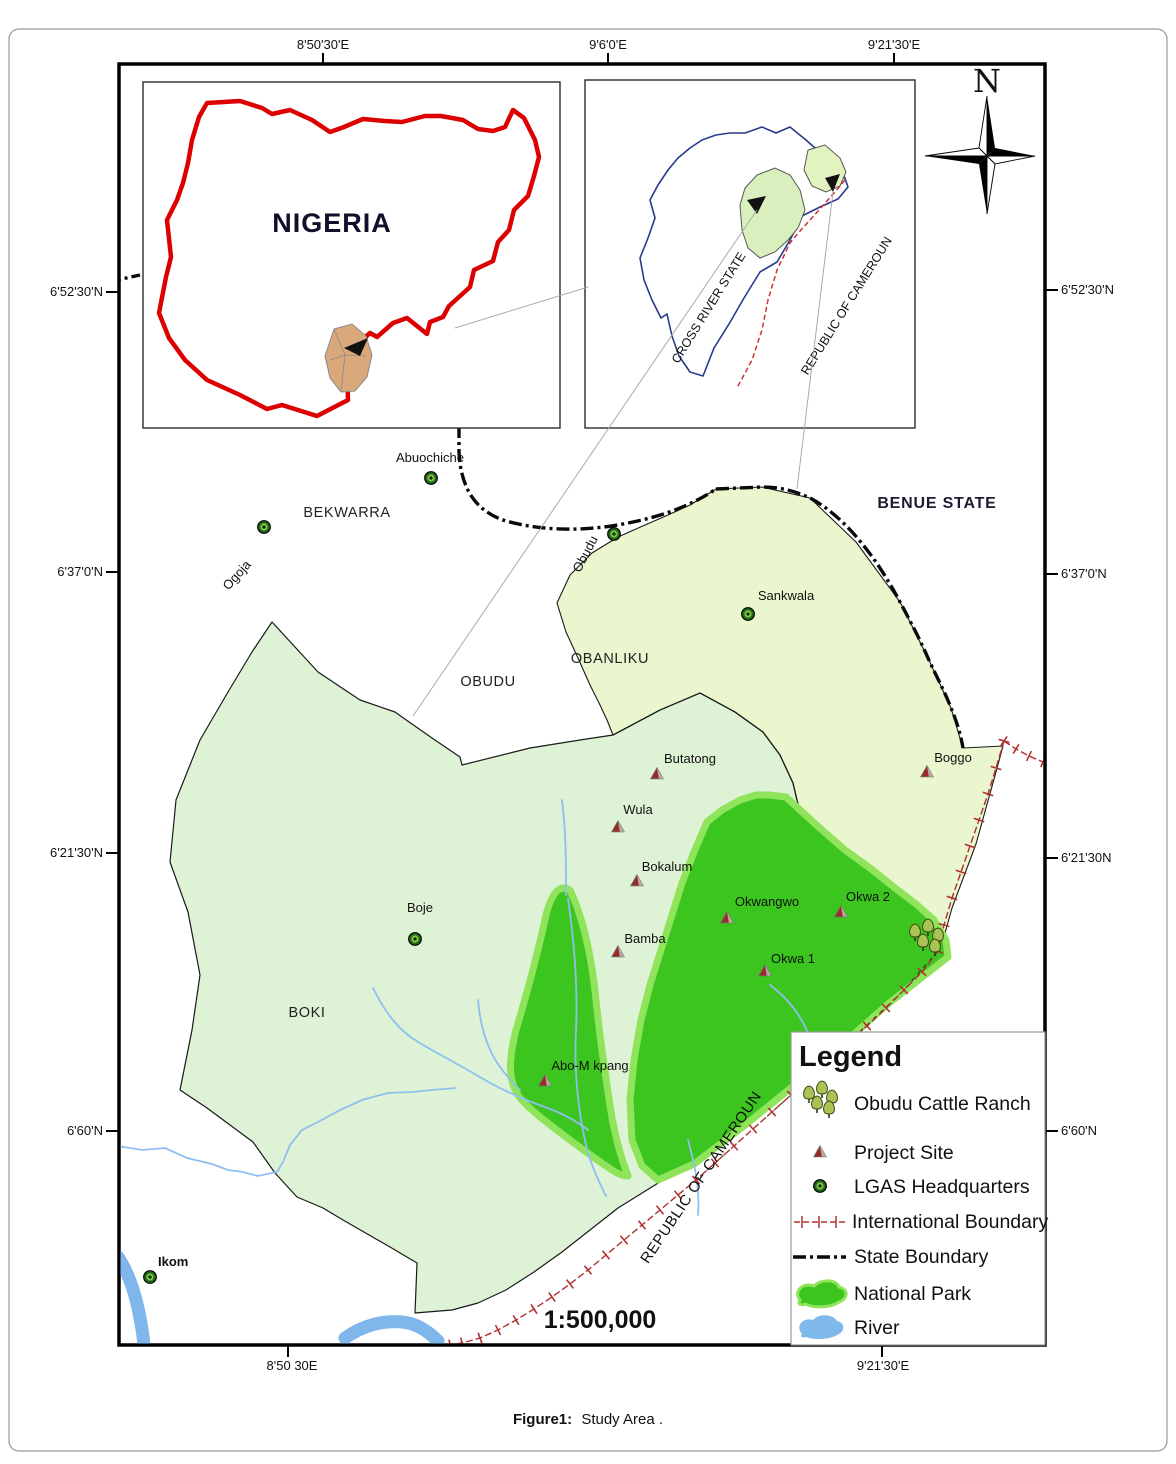 The image size is (1176, 1464). What do you see at coordinates (306, 1013) in the screenshot?
I see `label-boki: BOKI` at bounding box center [306, 1013].